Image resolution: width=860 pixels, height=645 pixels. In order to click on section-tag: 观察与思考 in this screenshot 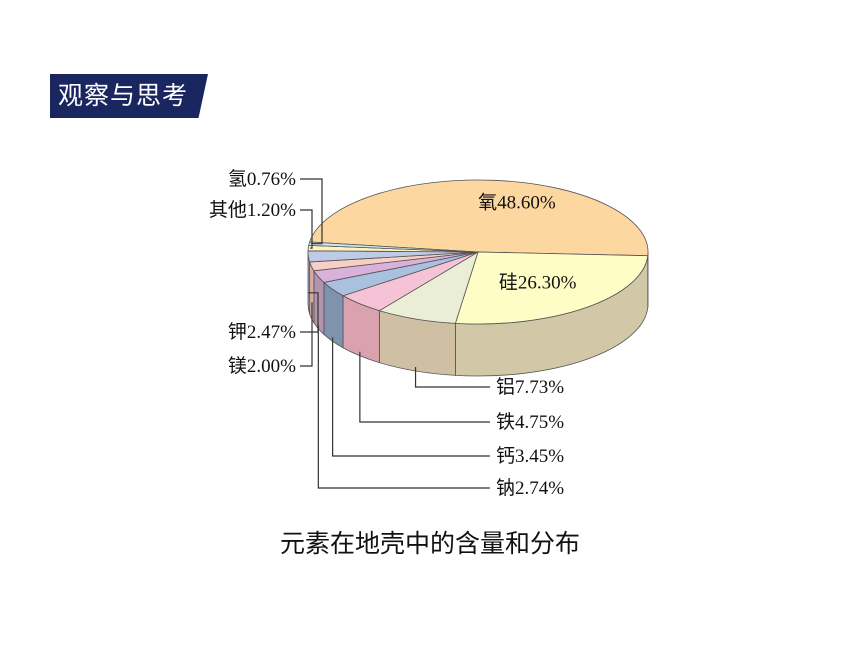, I will do `click(129, 96)`.